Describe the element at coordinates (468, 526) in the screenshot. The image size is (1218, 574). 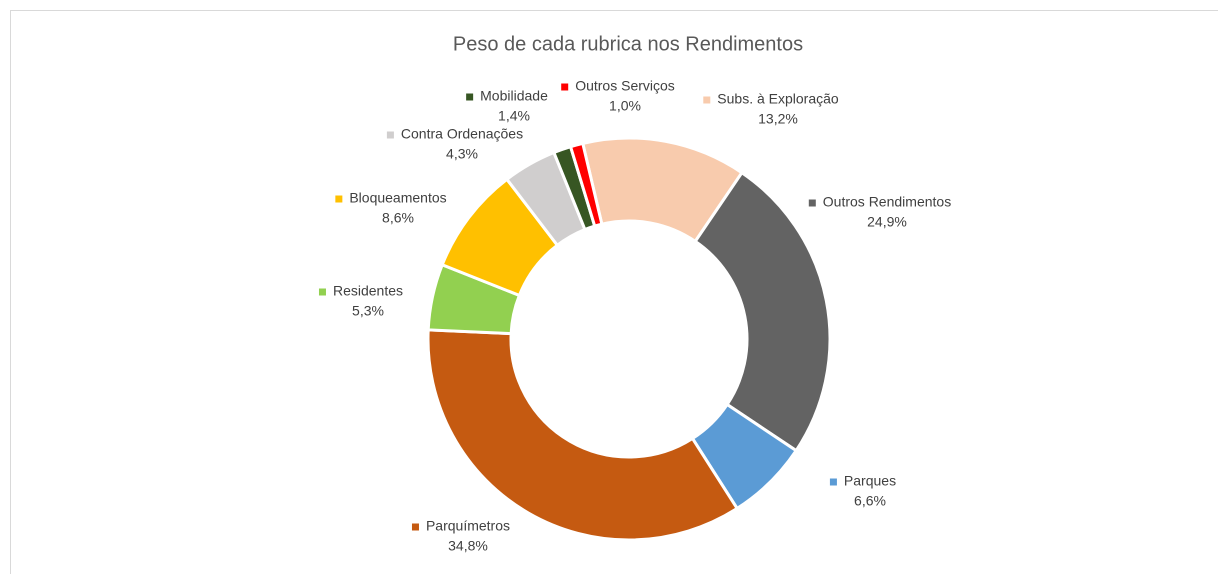
I see `slice-label: Parquímetros` at that location.